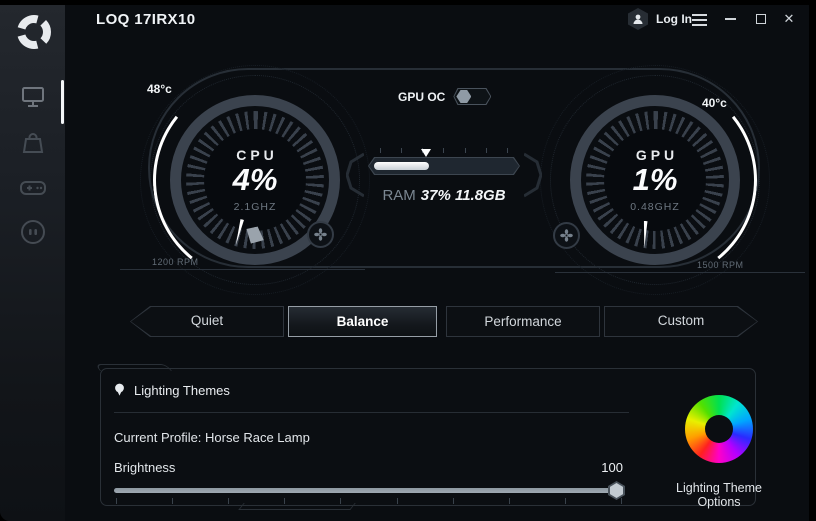 The image size is (816, 521). I want to click on thermal-mode-tabs: Quiet Balance Performance Custom, so click(408, 322).